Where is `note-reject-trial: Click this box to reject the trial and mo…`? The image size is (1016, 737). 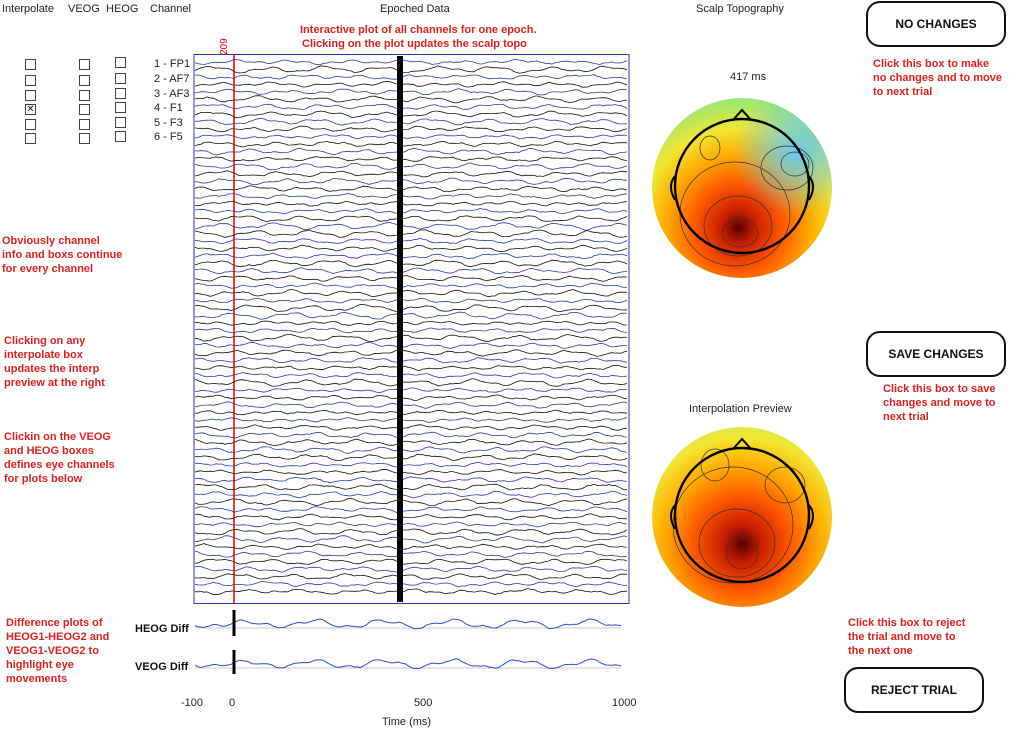 note-reject-trial: Click this box to reject the trial and mo… is located at coordinates (907, 637).